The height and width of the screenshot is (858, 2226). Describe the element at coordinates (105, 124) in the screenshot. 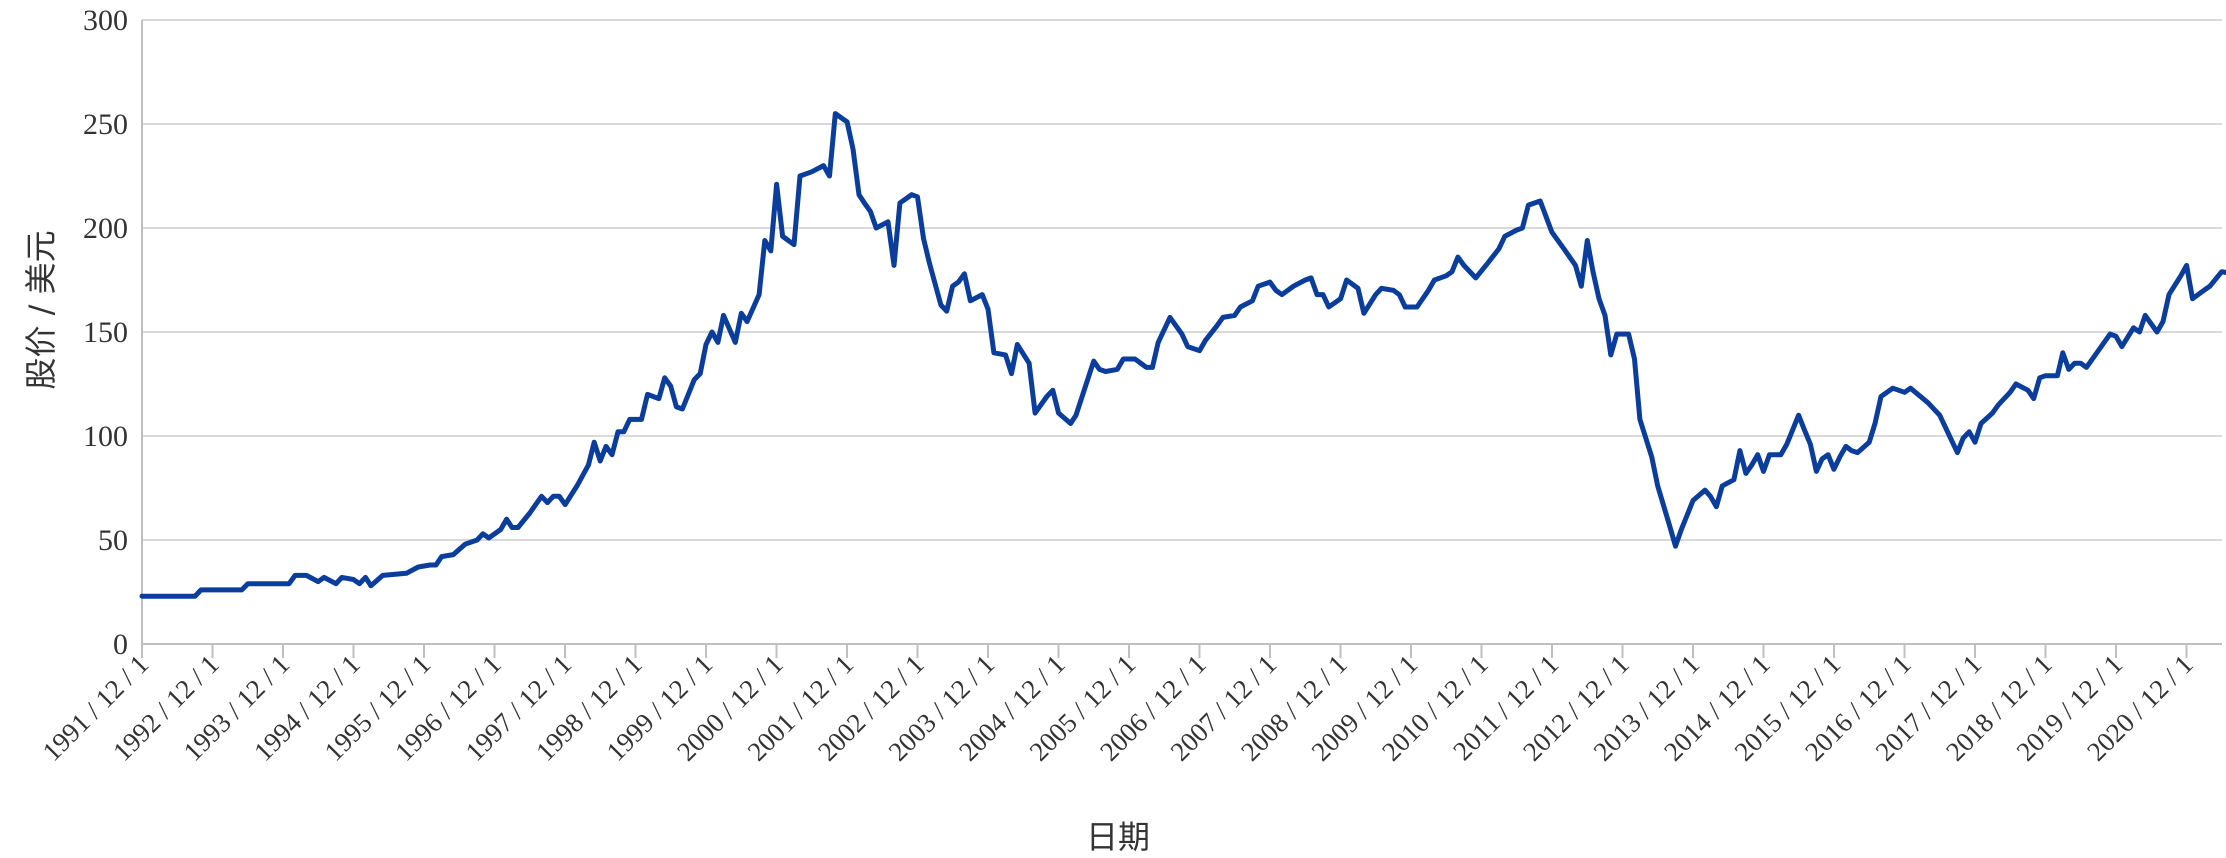

I see `y-tick-label: 250` at that location.